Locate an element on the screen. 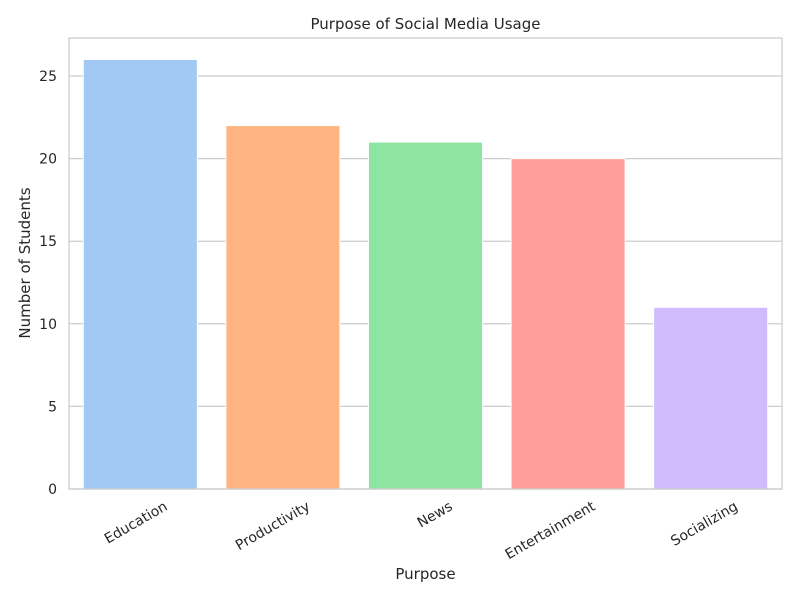 The image size is (800, 600). bar-entertainment is located at coordinates (568, 324).